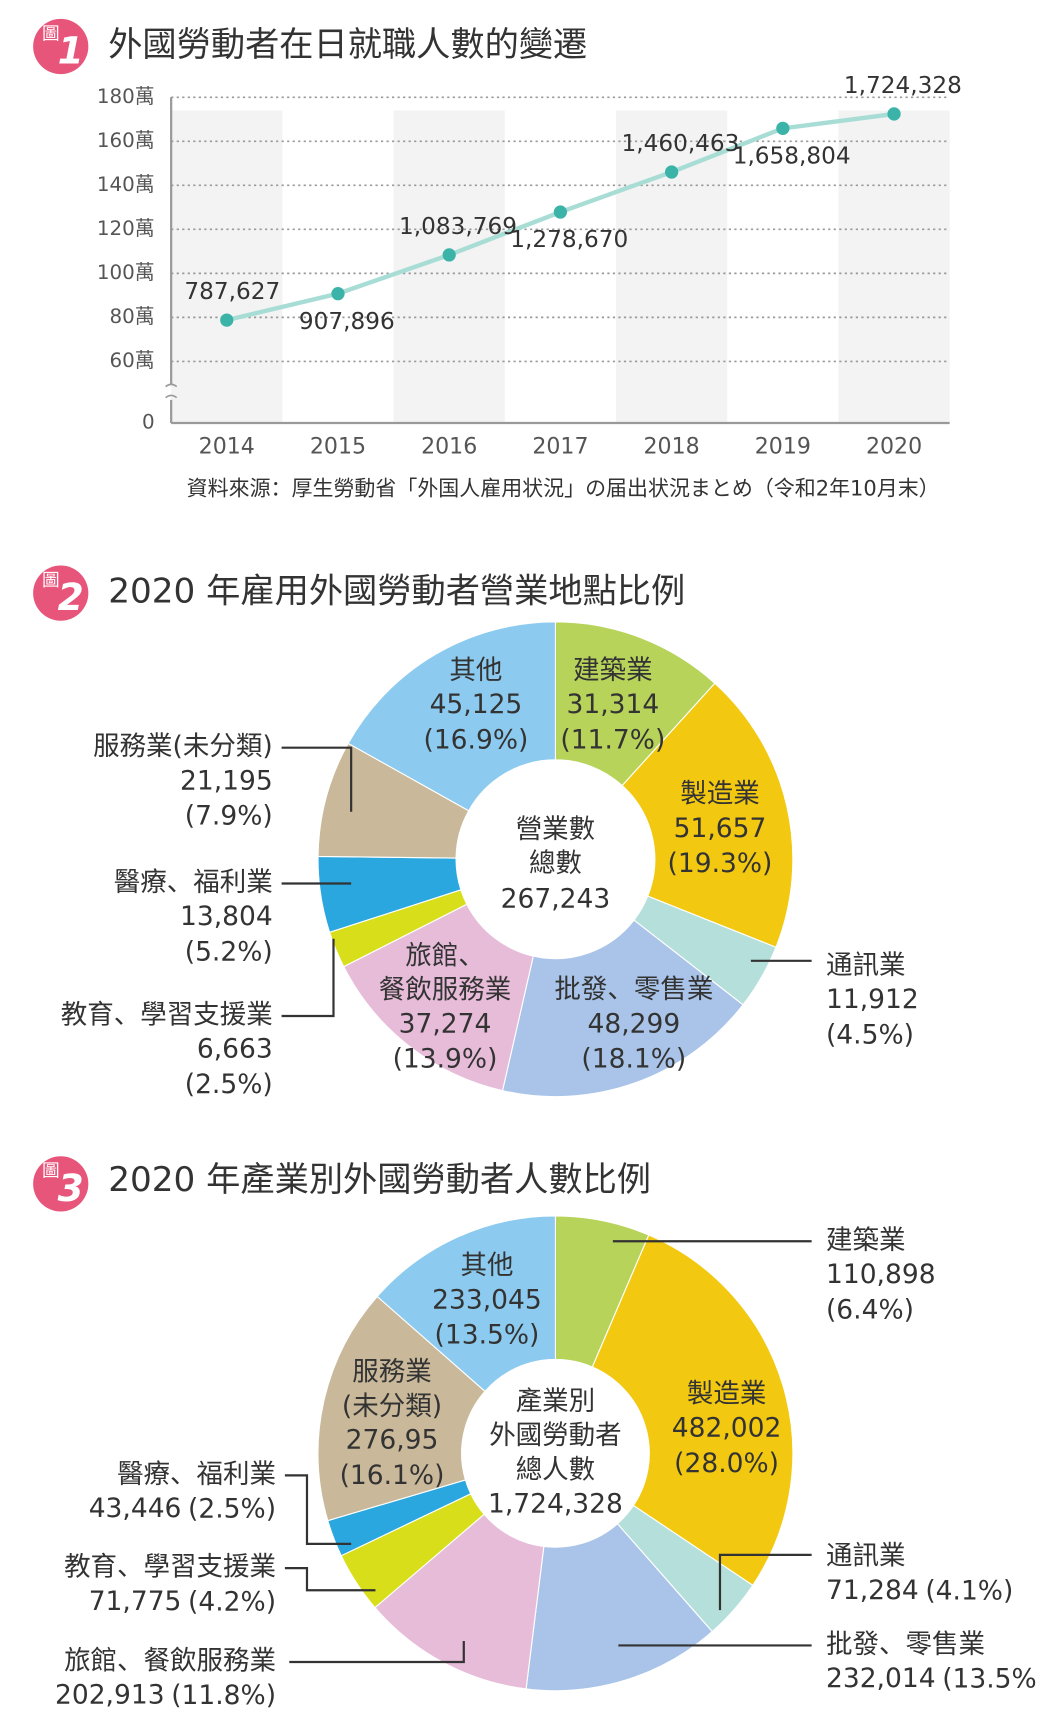 This screenshot has height=1735, width=1038. Describe the element at coordinates (556, 1469) in the screenshot. I see `center-label: 總人數` at that location.